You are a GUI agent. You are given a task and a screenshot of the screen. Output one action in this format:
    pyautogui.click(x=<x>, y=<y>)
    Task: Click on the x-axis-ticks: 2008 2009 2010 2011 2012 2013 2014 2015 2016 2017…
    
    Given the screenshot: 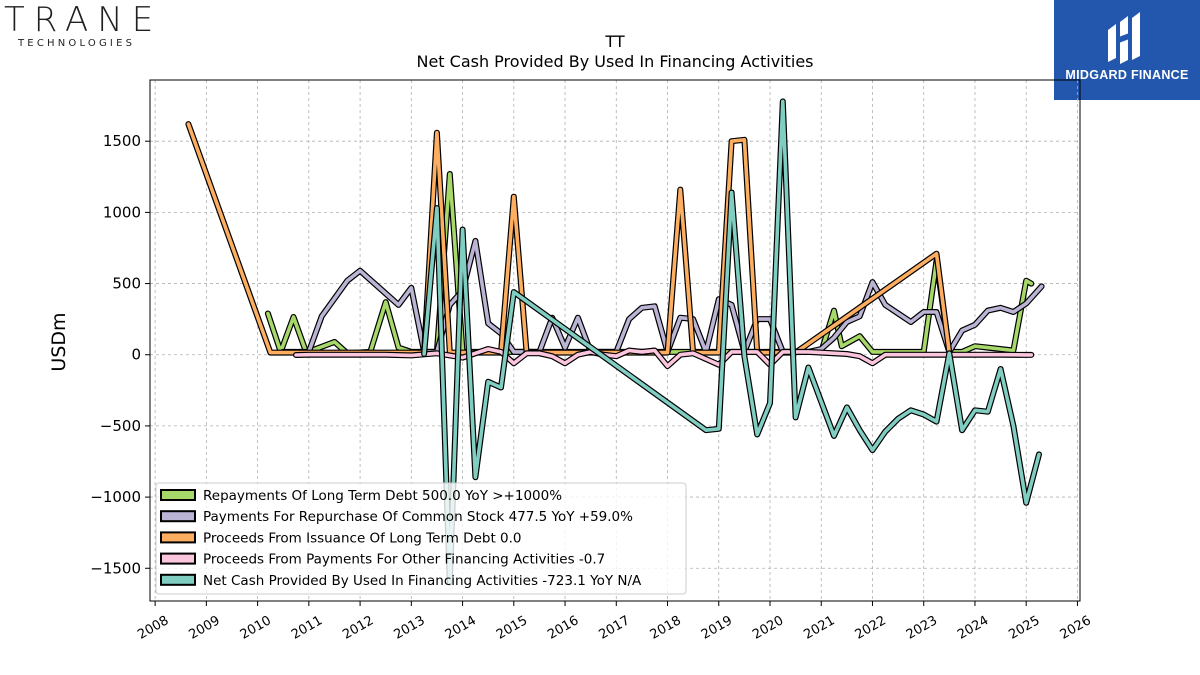 What is the action you would take?
    pyautogui.click(x=614, y=622)
    